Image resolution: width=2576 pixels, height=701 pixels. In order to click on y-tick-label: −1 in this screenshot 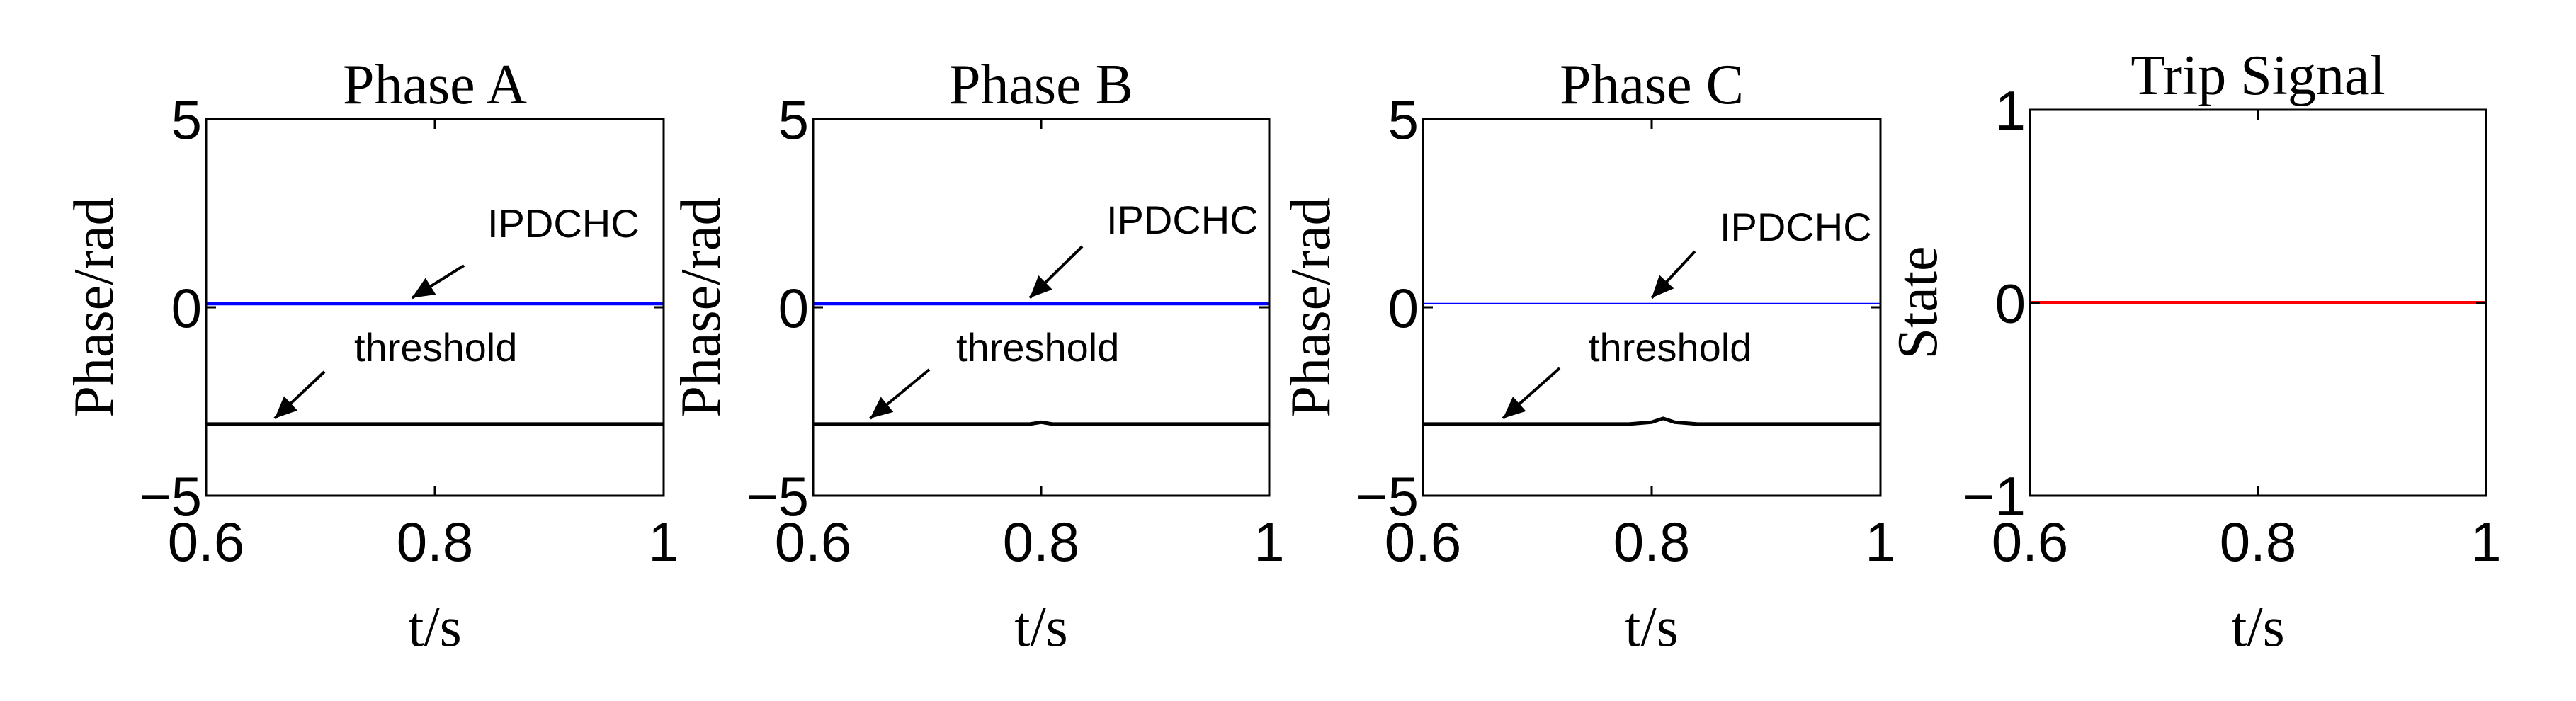, I will do `click(1994, 496)`.